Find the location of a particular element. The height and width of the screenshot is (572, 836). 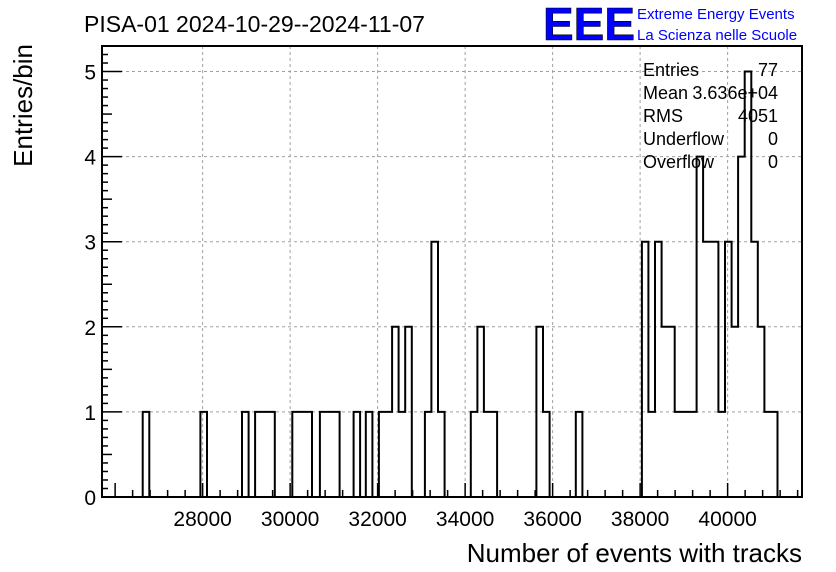

stats-label-mean: Mean is located at coordinates (665, 93).